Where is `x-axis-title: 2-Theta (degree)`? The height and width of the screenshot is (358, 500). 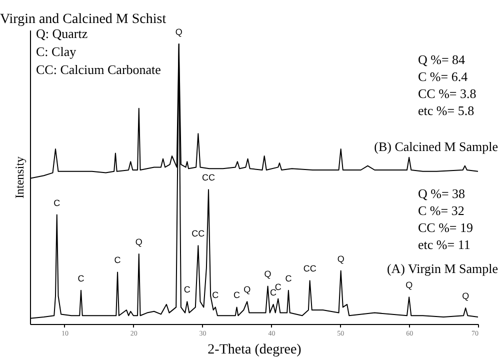 x-axis-title: 2-Theta (degree) is located at coordinates (255, 350).